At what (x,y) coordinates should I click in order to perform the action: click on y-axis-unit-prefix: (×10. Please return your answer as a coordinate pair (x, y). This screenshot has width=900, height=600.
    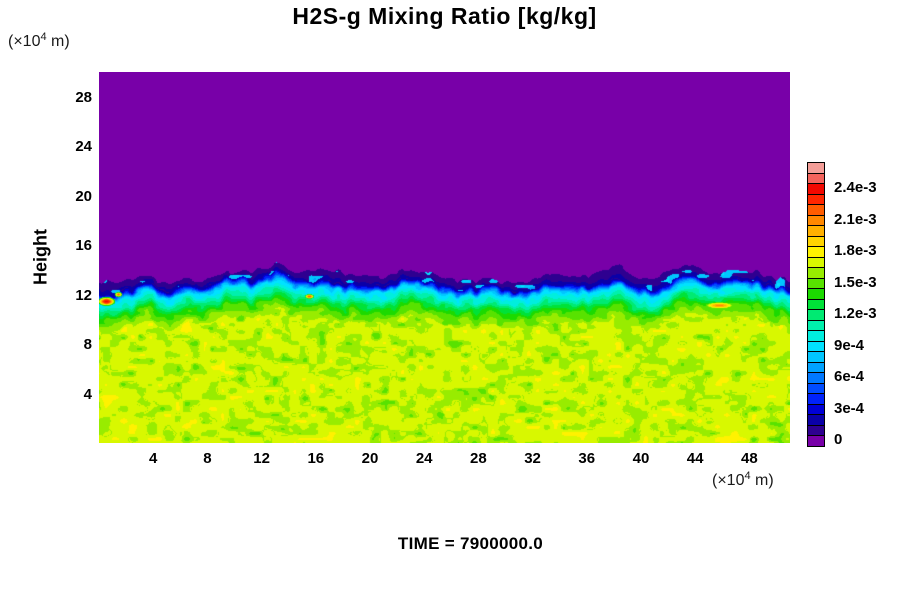
    Looking at the image, I should click on (24, 41).